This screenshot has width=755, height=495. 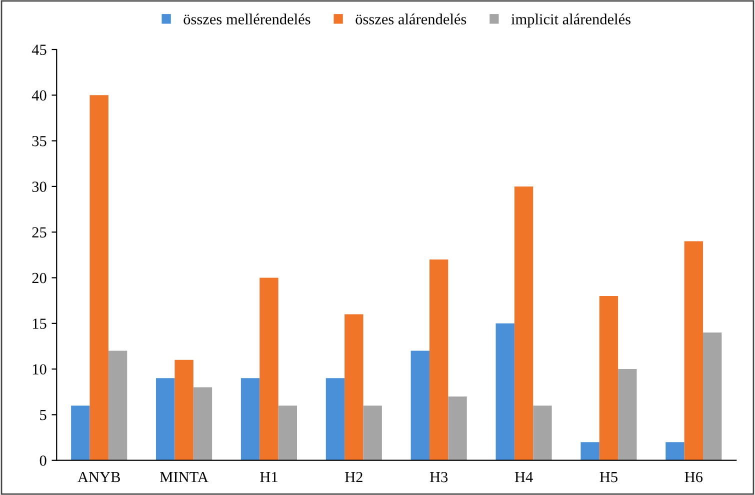 I want to click on y-tick-label: 25, so click(x=39, y=232).